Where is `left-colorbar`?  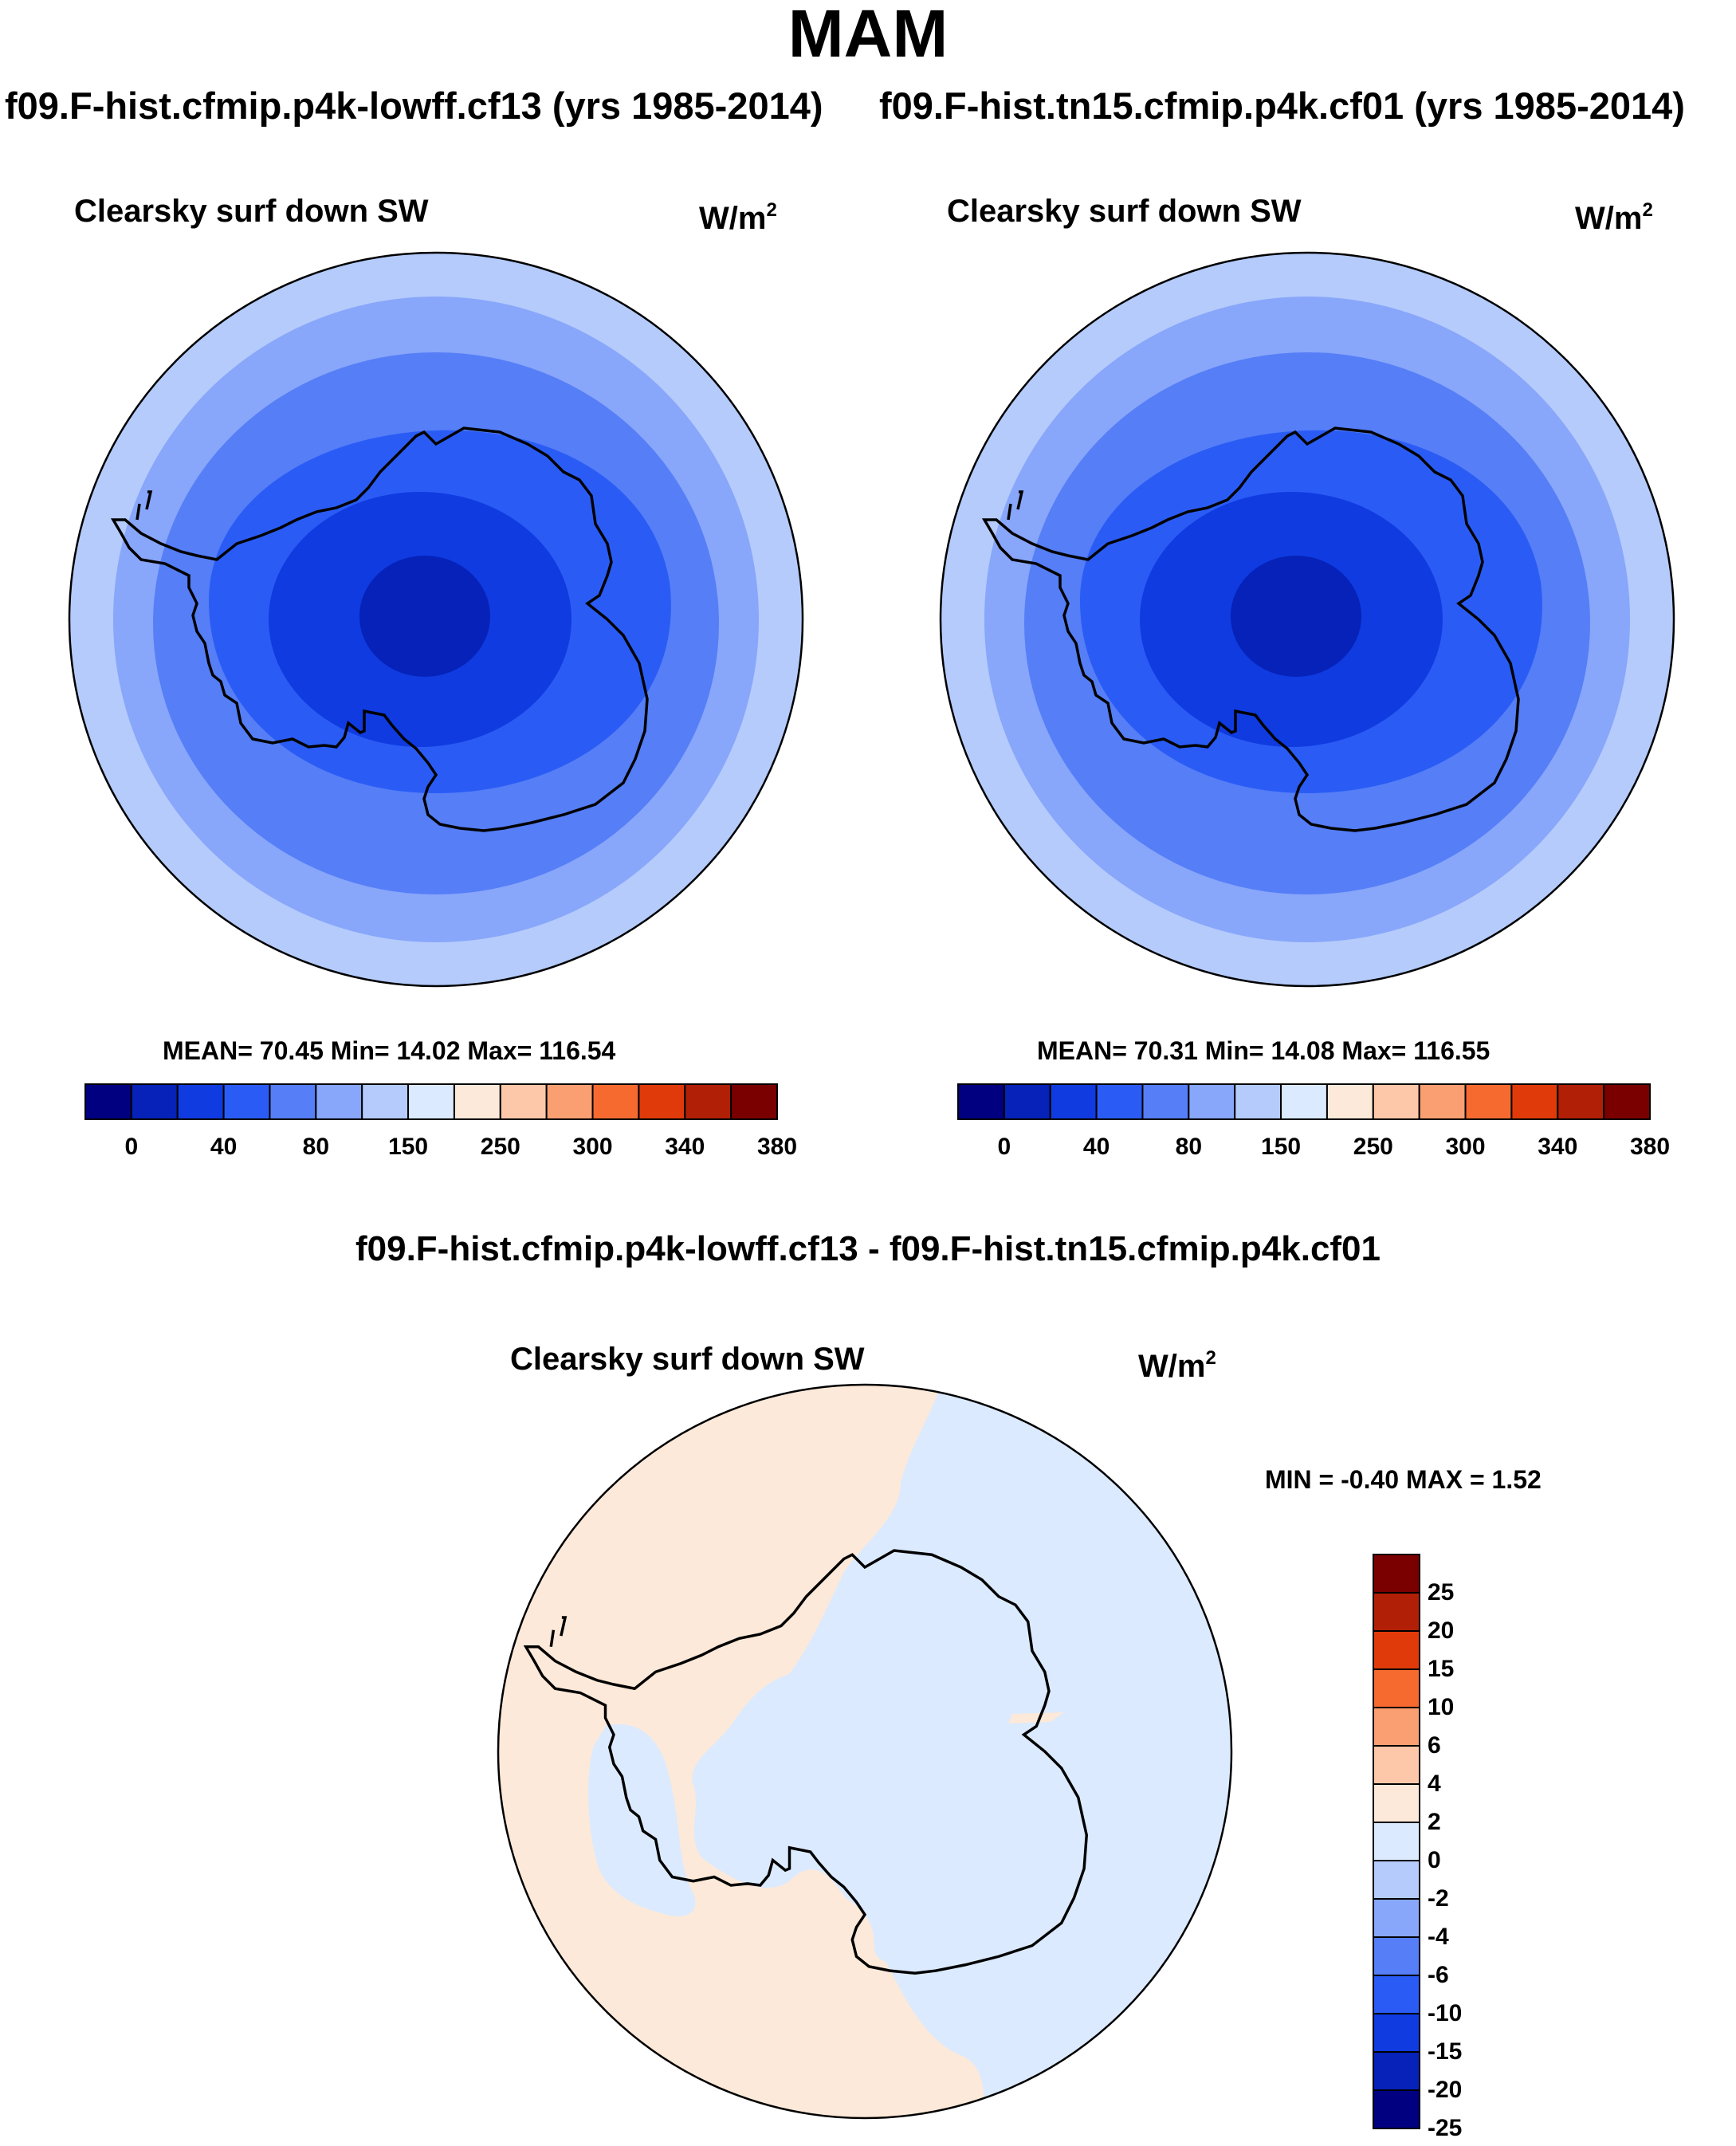 left-colorbar is located at coordinates (431, 1101).